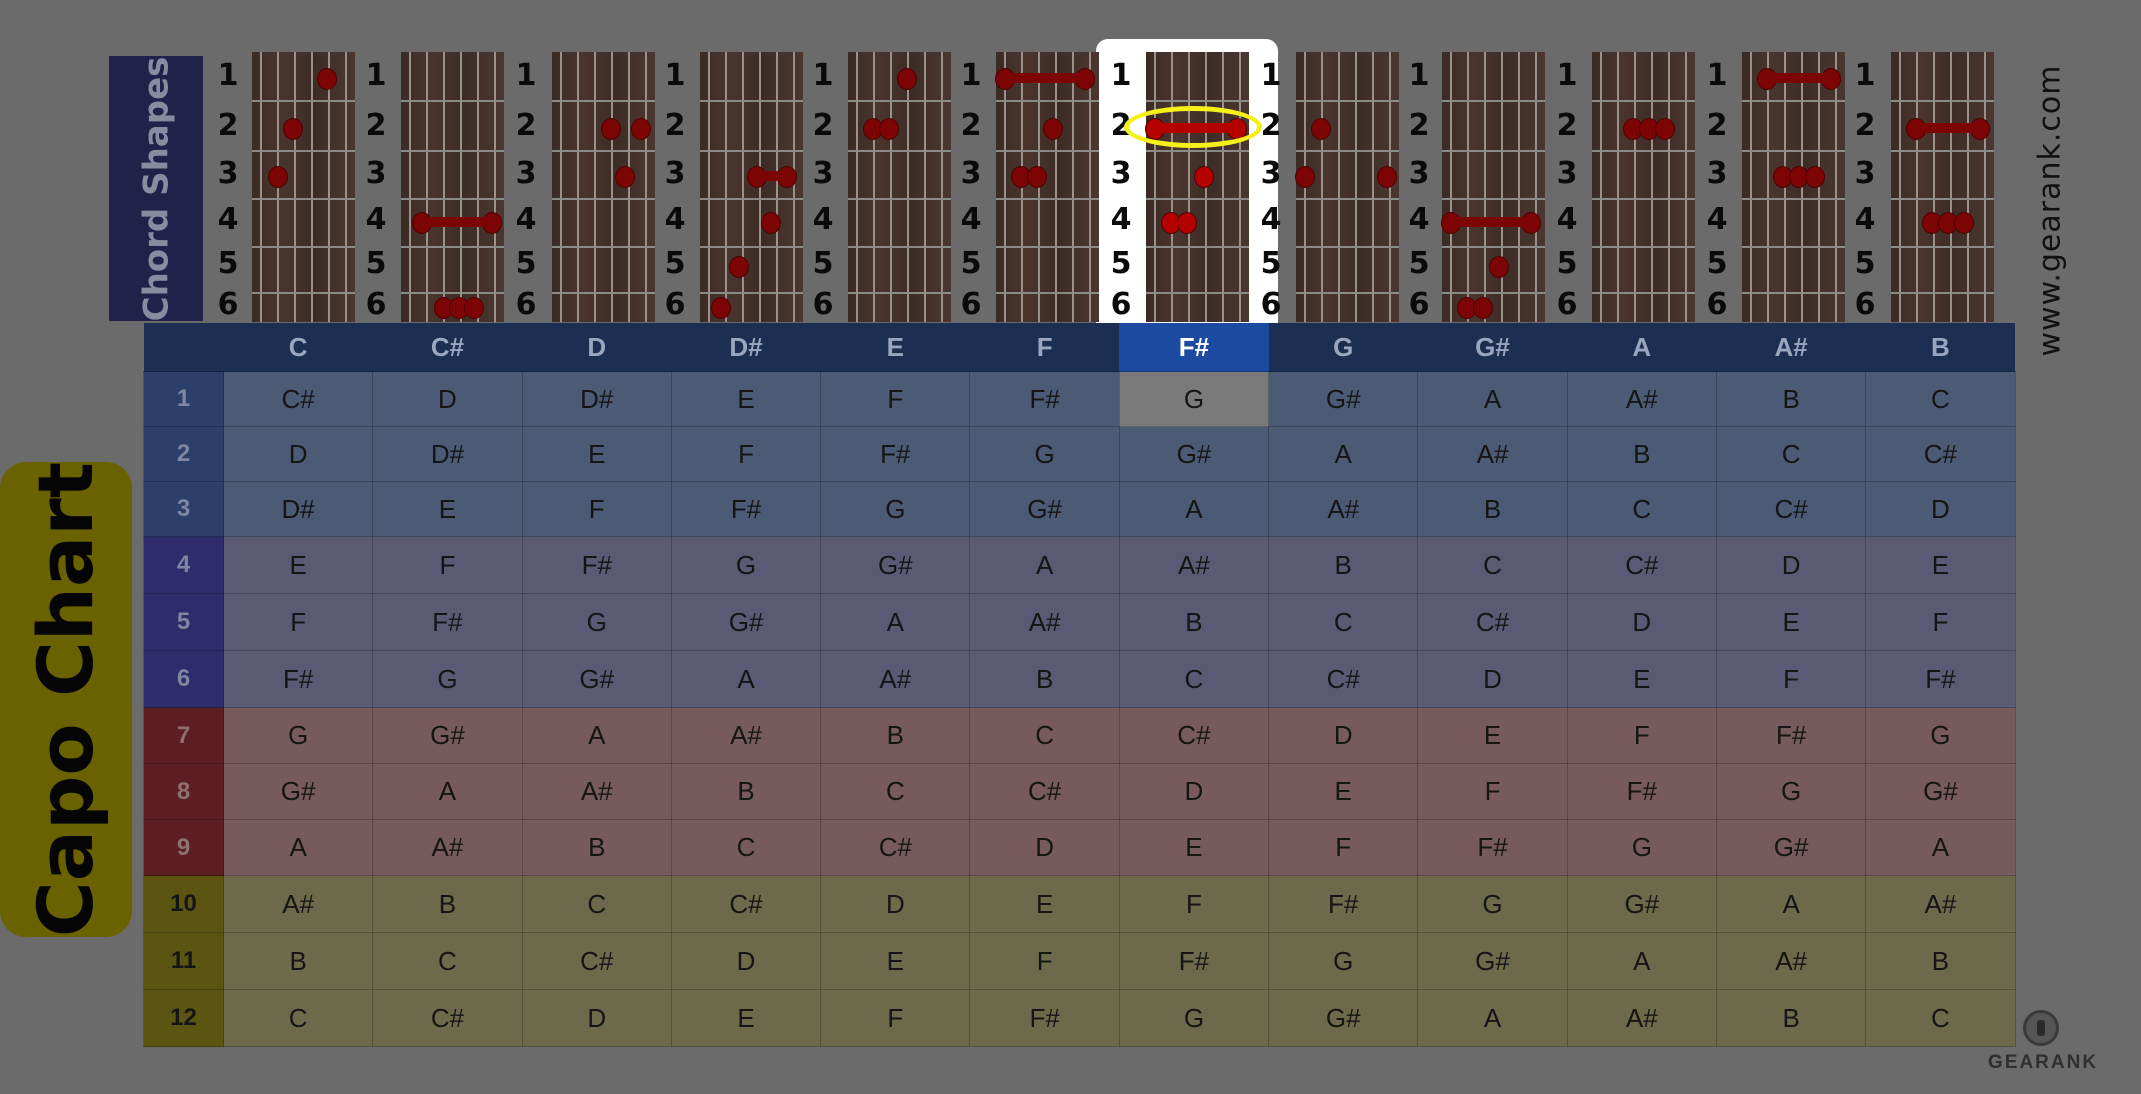 The image size is (2141, 1094). I want to click on capo-row: 2 D D# E F F# G G# A A# B C C#, so click(1079, 454).